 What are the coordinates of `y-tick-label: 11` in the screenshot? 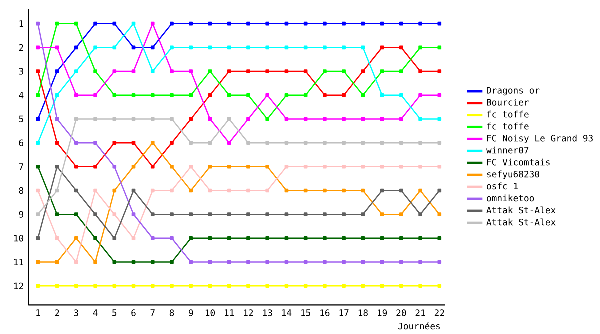 It's located at (19, 262).